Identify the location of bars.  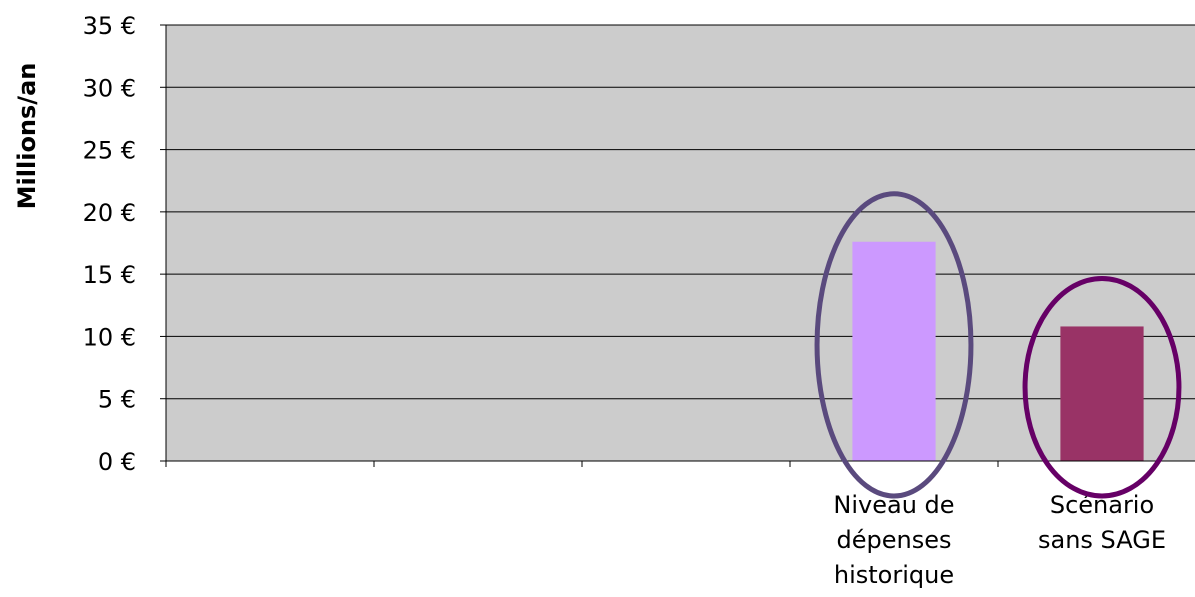
(998, 351).